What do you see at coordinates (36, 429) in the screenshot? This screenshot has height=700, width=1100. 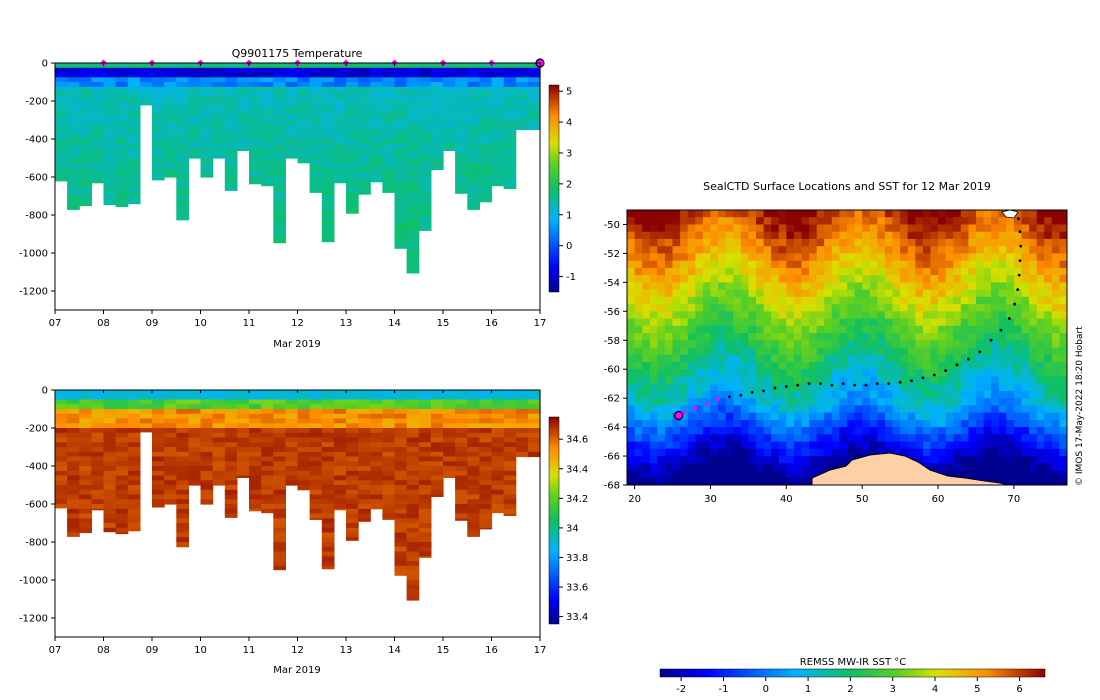 I see `y-tick-label: -200` at bounding box center [36, 429].